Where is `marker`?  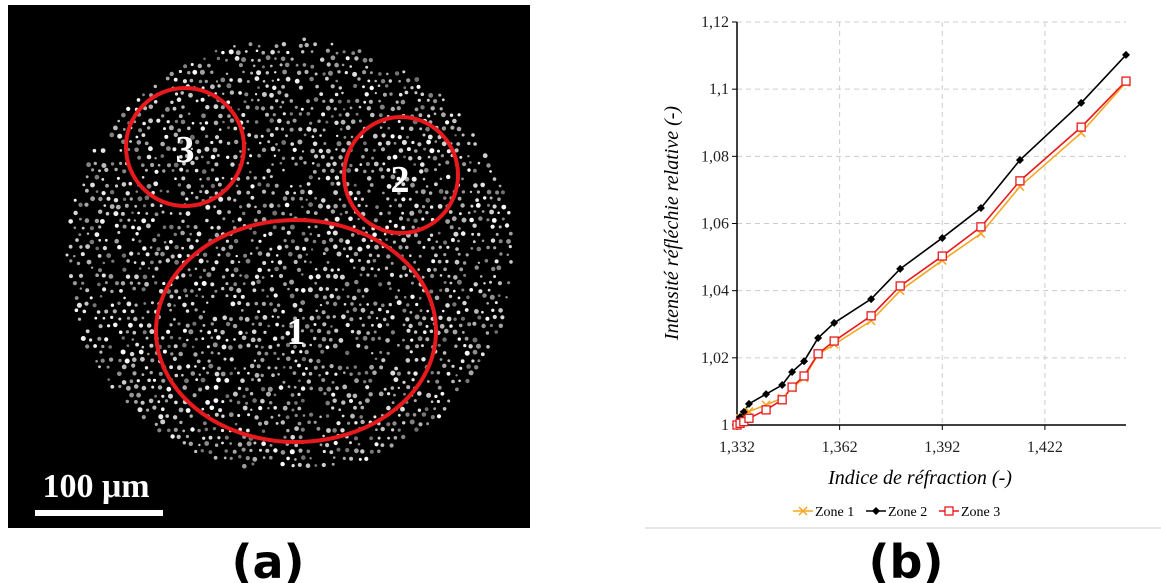
marker is located at coordinates (900, 268).